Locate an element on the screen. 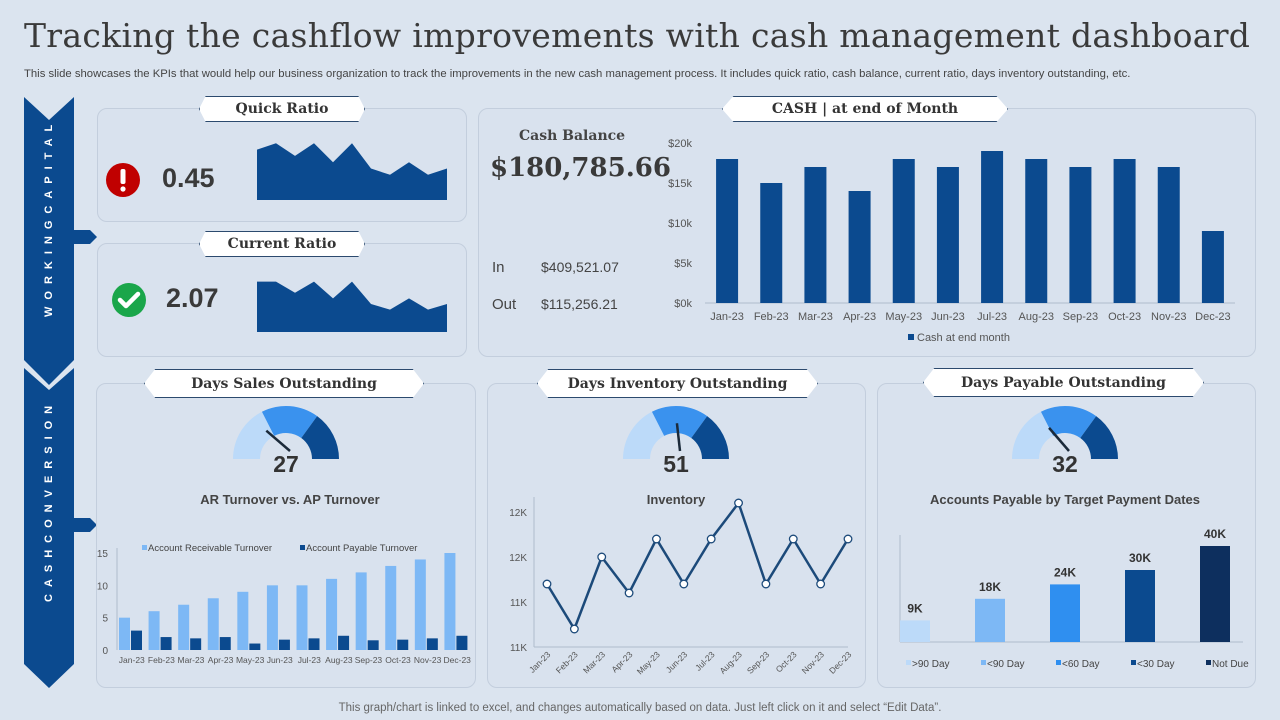 The image size is (1280, 720). turnover-x-tick: Oct-23 is located at coordinates (398, 660).